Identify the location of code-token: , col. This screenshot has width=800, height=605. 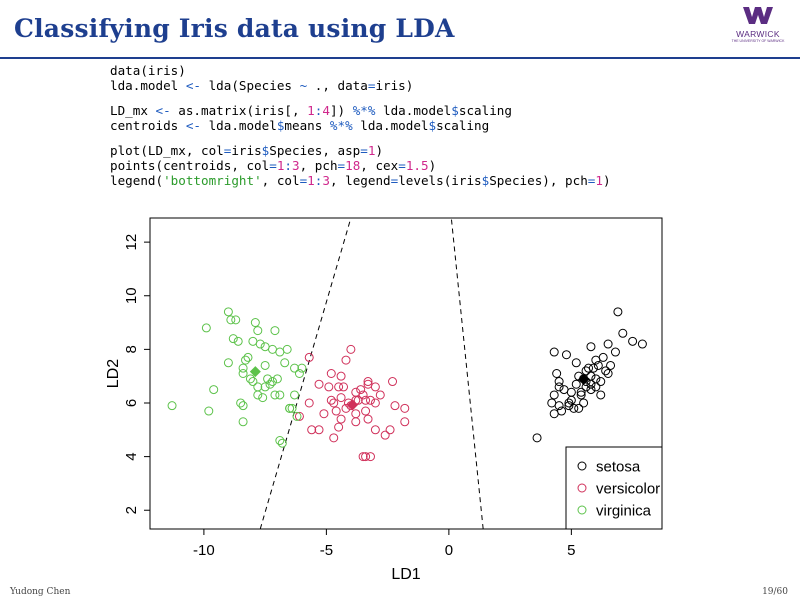
(280, 180).